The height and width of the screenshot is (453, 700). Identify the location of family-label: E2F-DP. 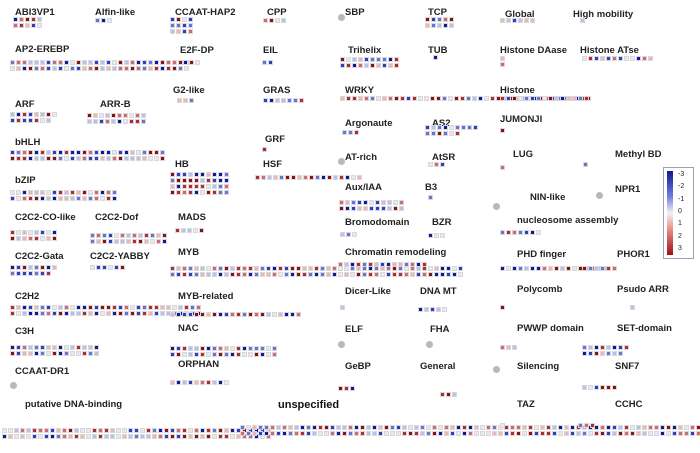
(197, 50).